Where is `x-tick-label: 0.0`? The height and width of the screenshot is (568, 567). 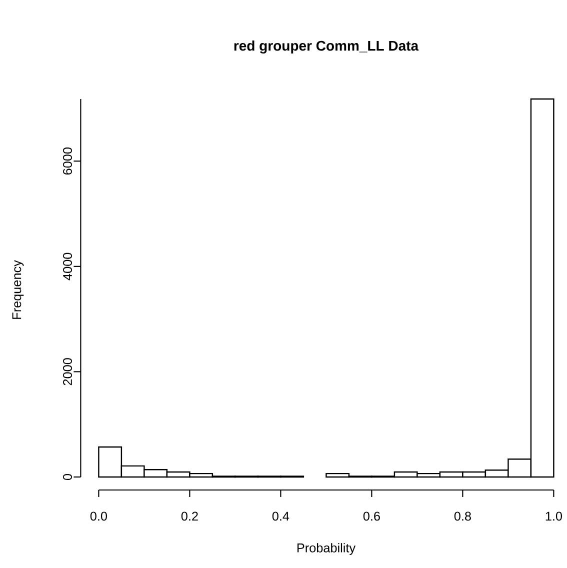
x-tick-label: 0.0 is located at coordinates (99, 516).